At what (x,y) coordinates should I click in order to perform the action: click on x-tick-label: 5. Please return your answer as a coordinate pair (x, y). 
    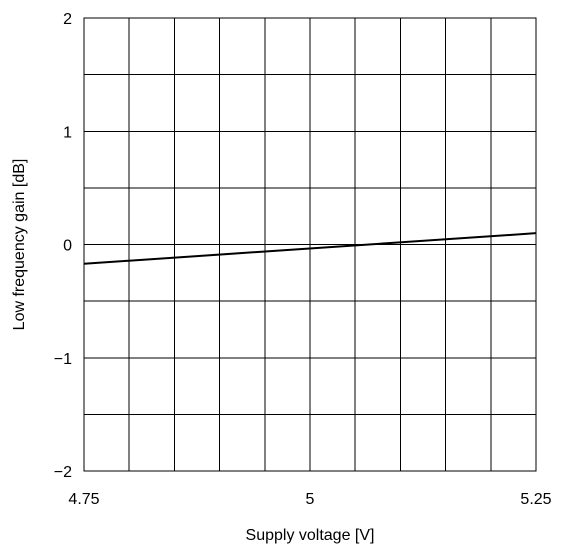
    Looking at the image, I should click on (310, 499).